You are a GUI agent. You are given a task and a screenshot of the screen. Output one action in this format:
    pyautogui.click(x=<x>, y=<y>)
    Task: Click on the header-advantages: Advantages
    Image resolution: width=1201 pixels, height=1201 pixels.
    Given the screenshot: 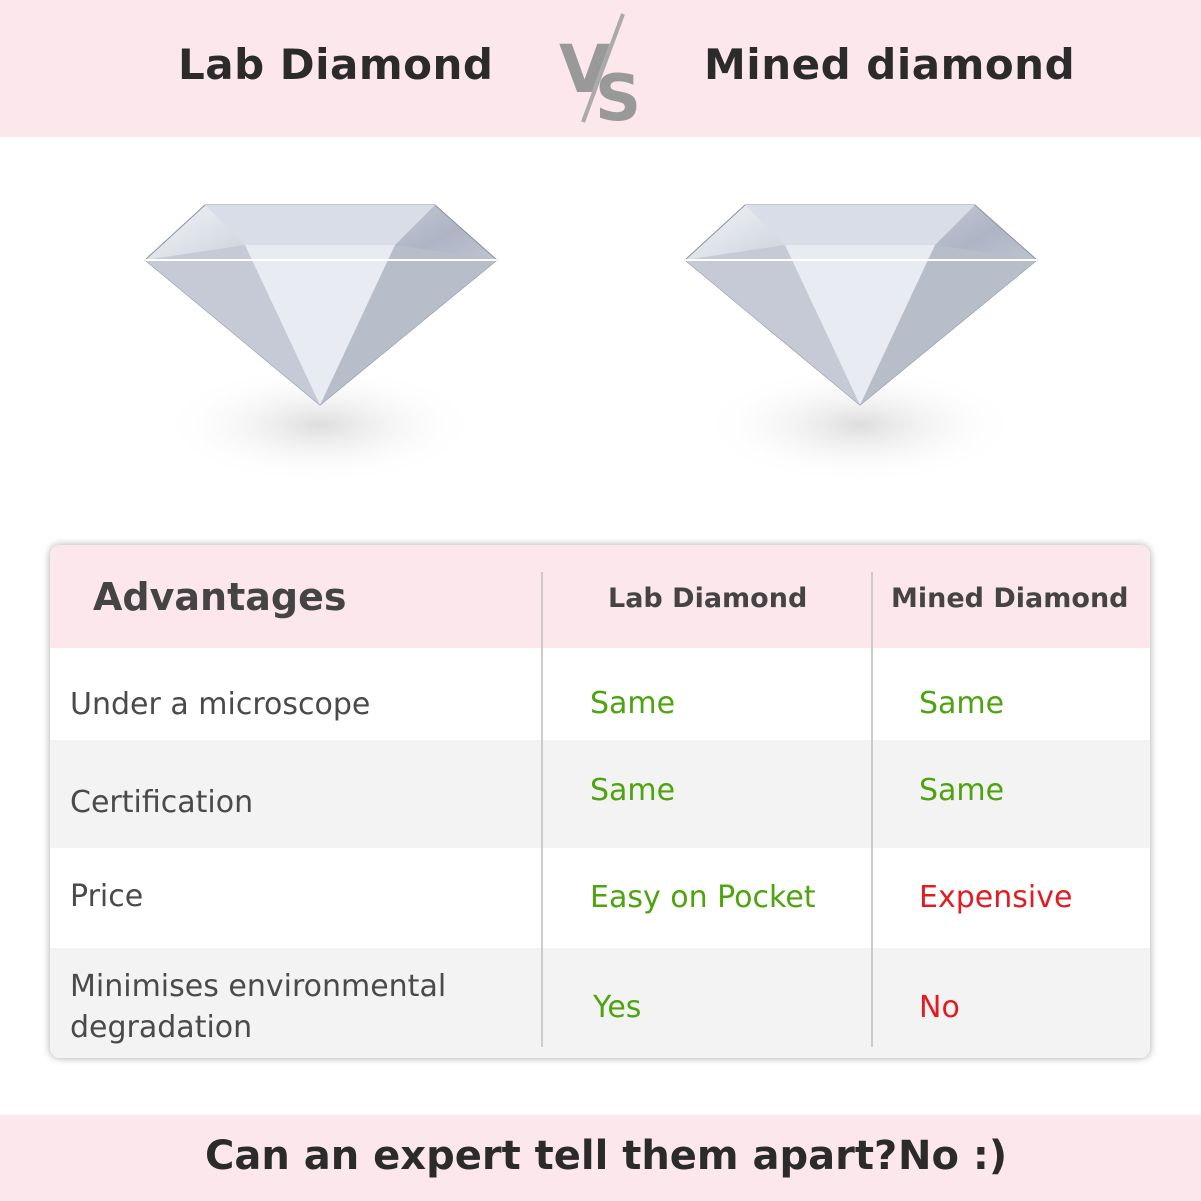 What is the action you would take?
    pyautogui.click(x=220, y=597)
    